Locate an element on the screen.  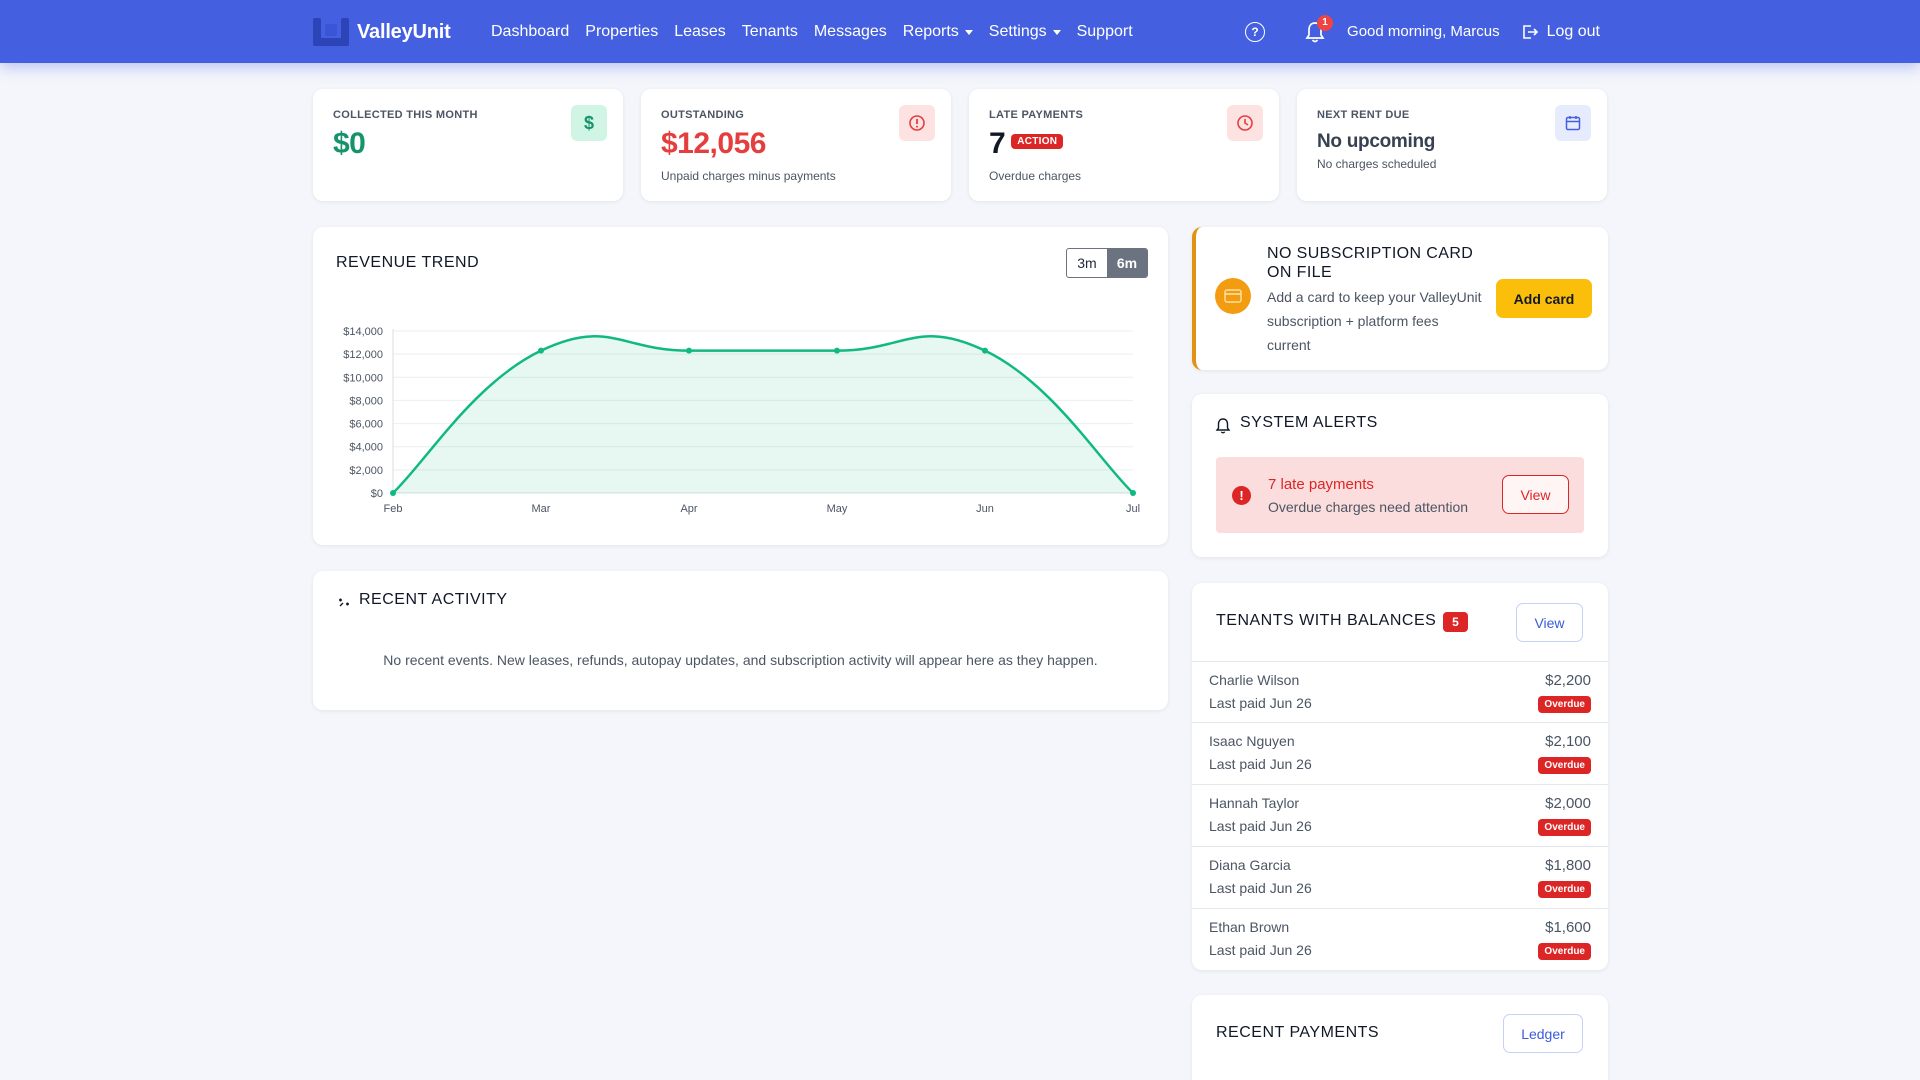
section-title: RECENT ACTIVITY is located at coordinates (433, 599).